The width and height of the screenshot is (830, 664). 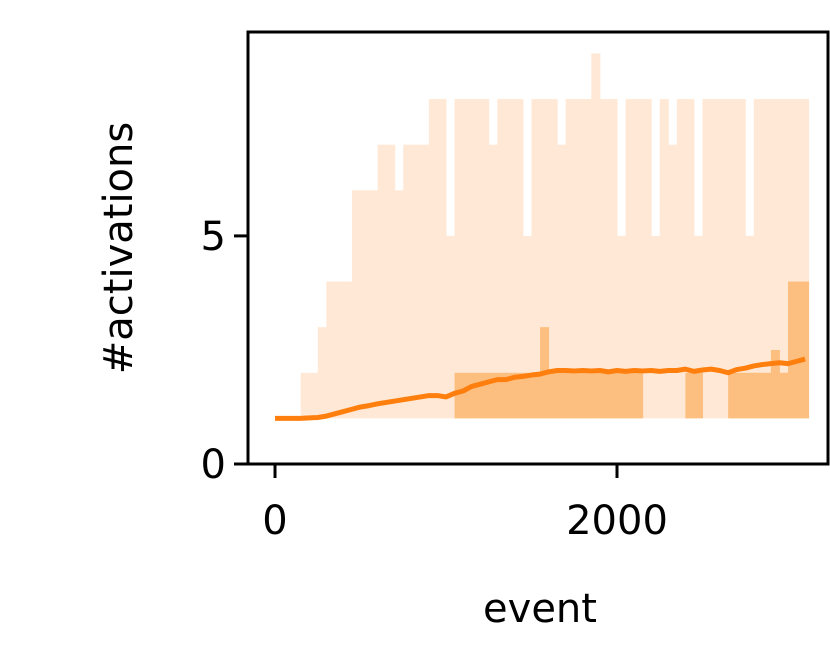 I want to click on y-tick-label: 5, so click(x=213, y=237).